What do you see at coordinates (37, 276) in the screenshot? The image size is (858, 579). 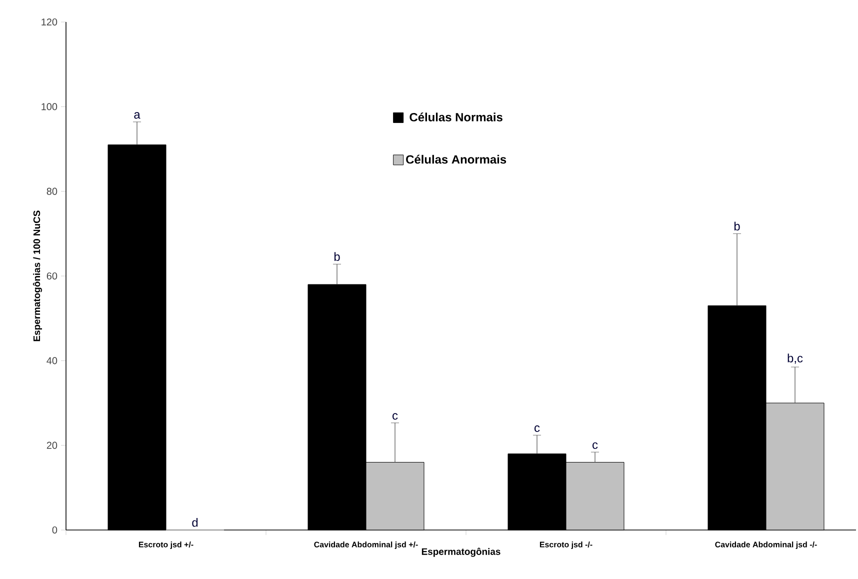 I see `y-axis-title: Espermatogônias / 100 NuCS` at bounding box center [37, 276].